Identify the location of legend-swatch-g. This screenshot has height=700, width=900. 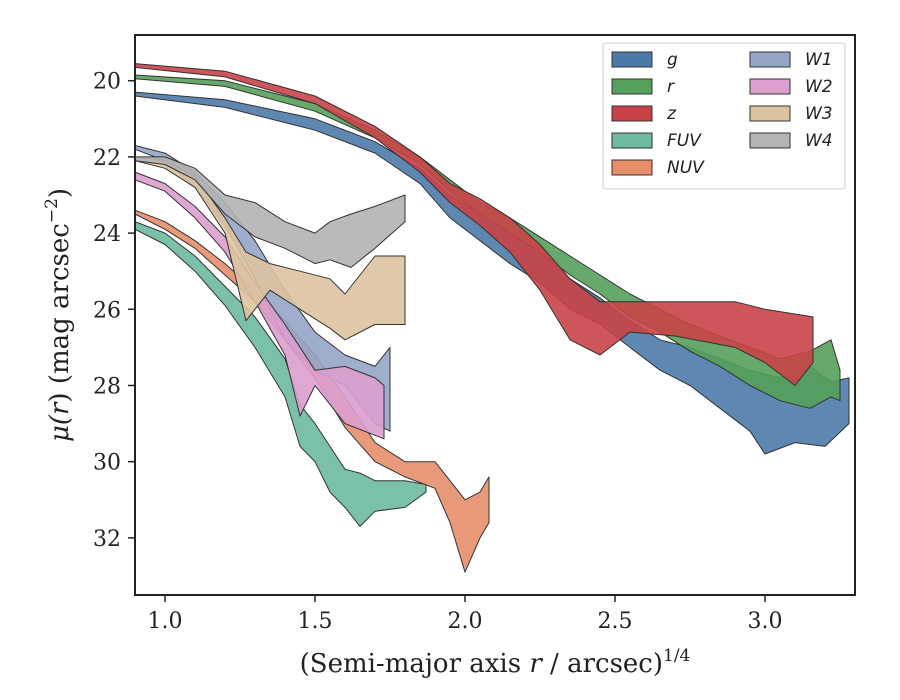
(632, 59).